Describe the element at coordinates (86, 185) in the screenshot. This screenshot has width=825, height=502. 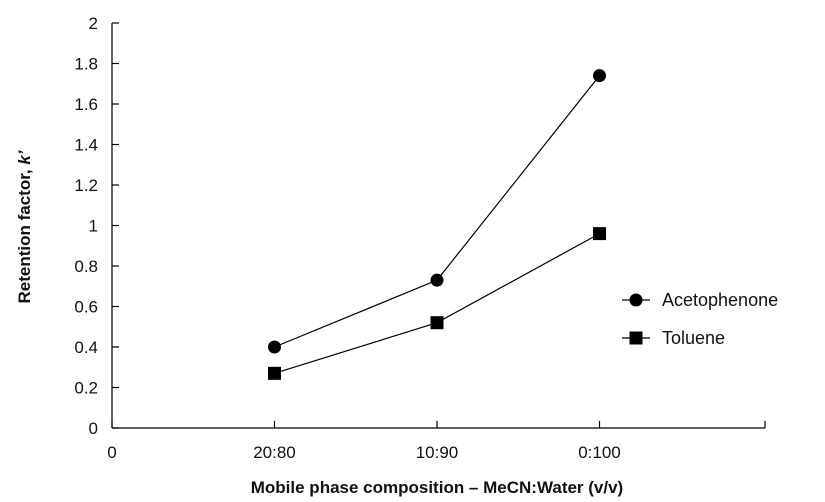
I see `y-tick-label: 1.2` at that location.